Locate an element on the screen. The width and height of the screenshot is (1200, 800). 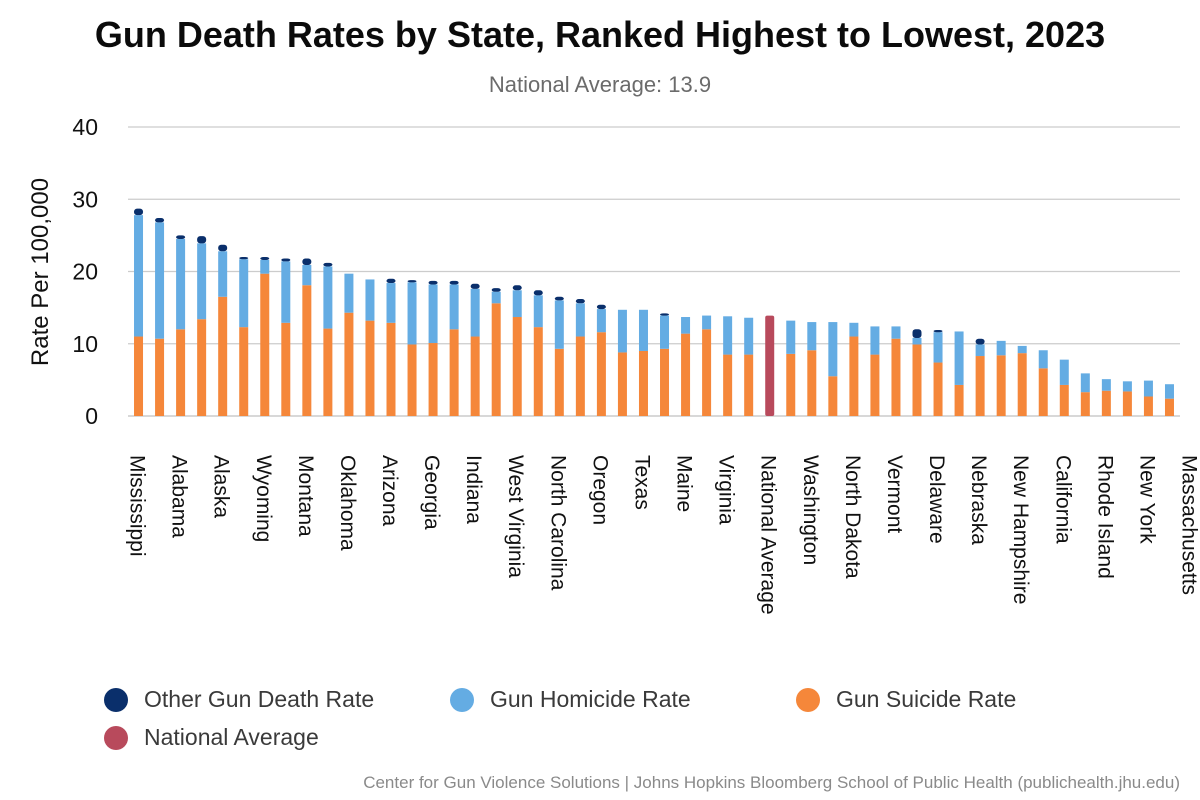
legend-swatch-suicide is located at coordinates (808, 699).